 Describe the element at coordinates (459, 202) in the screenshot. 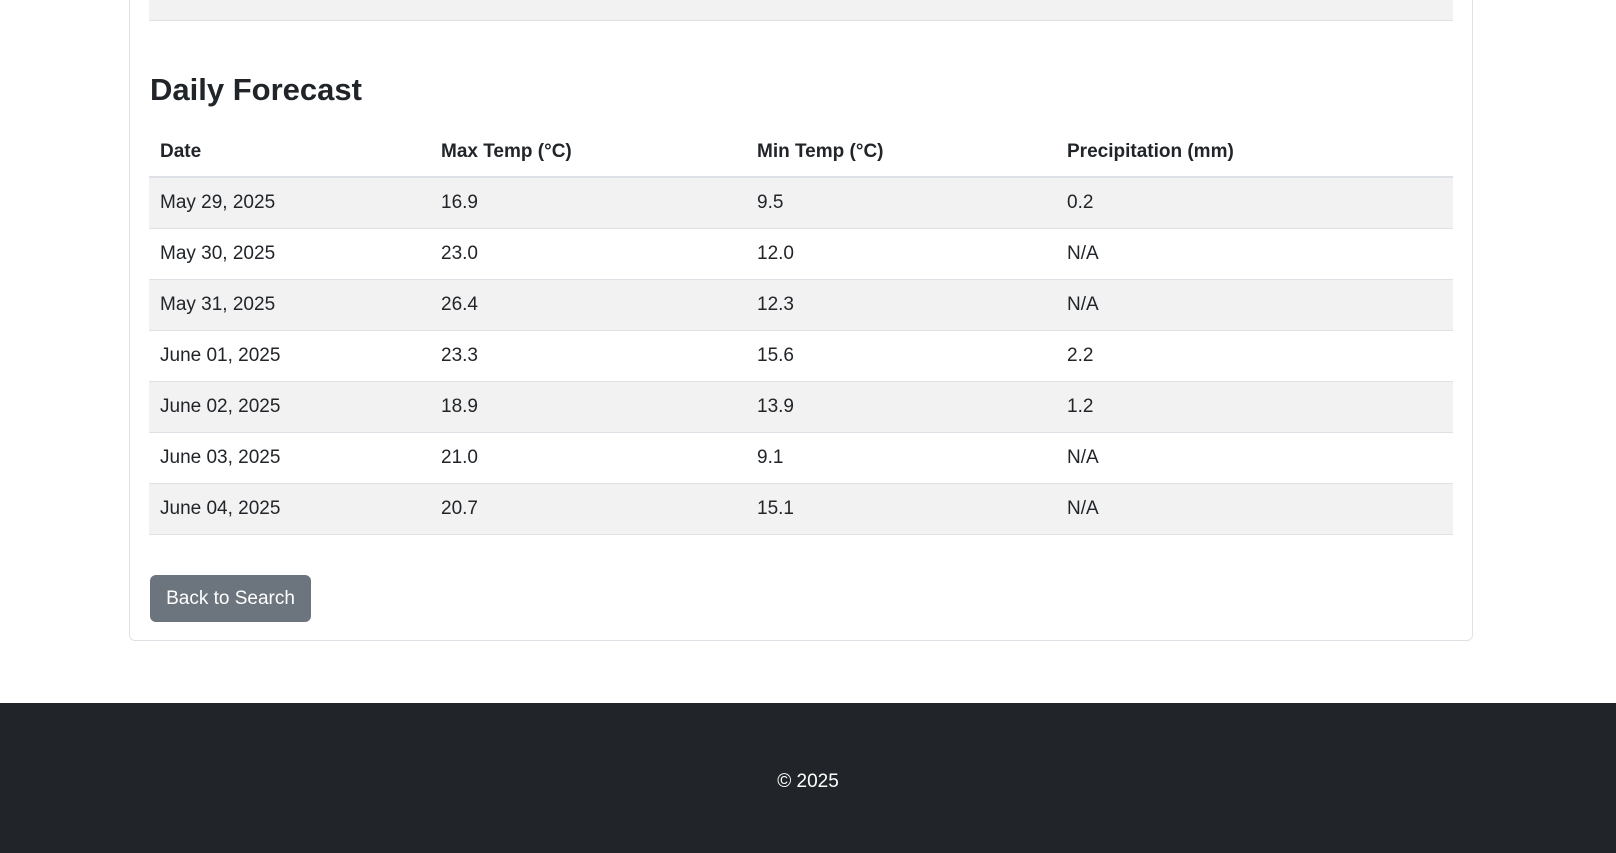

I see `table-cell: 16.9` at that location.